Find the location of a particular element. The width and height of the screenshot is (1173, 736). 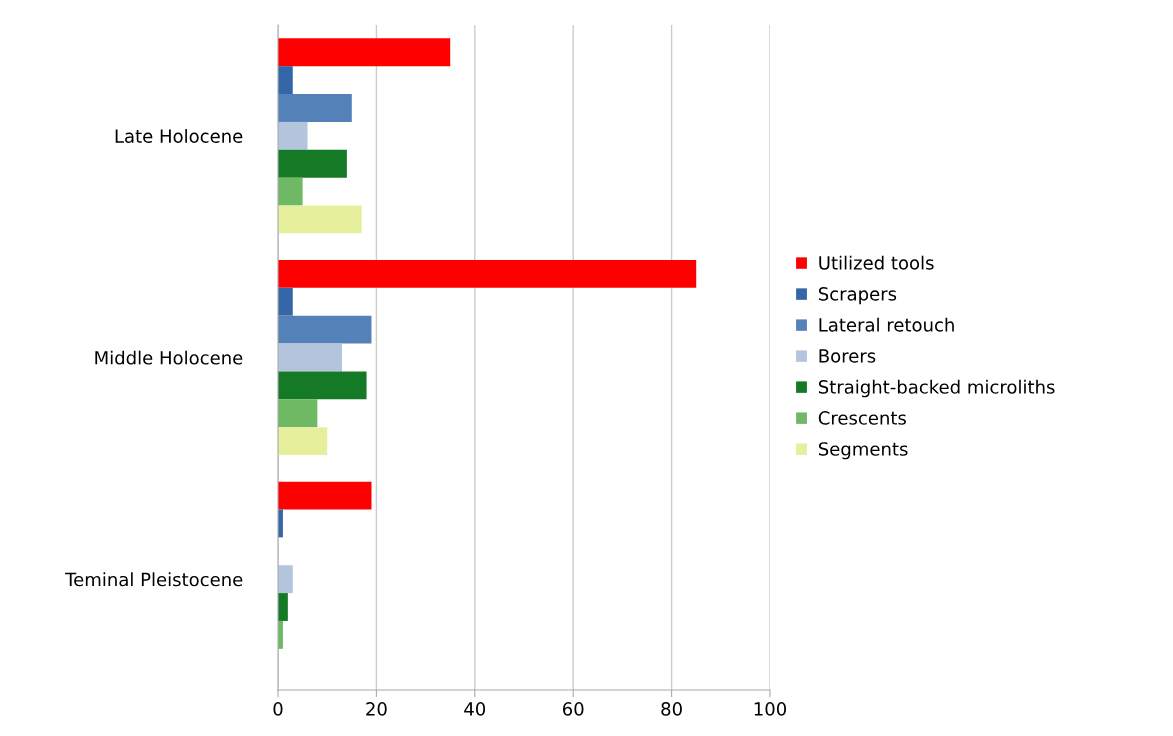

y-tick-label: Late Holocene is located at coordinates (179, 135).